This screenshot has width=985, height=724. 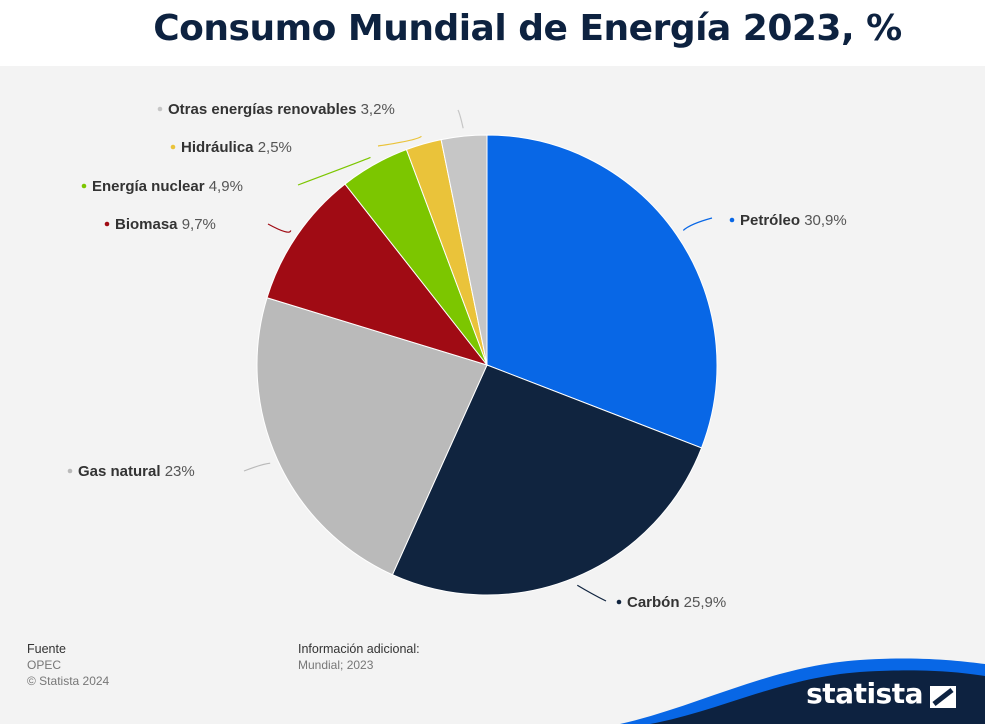 What do you see at coordinates (148, 224) in the screenshot?
I see `slice-label-name: Biomasa` at bounding box center [148, 224].